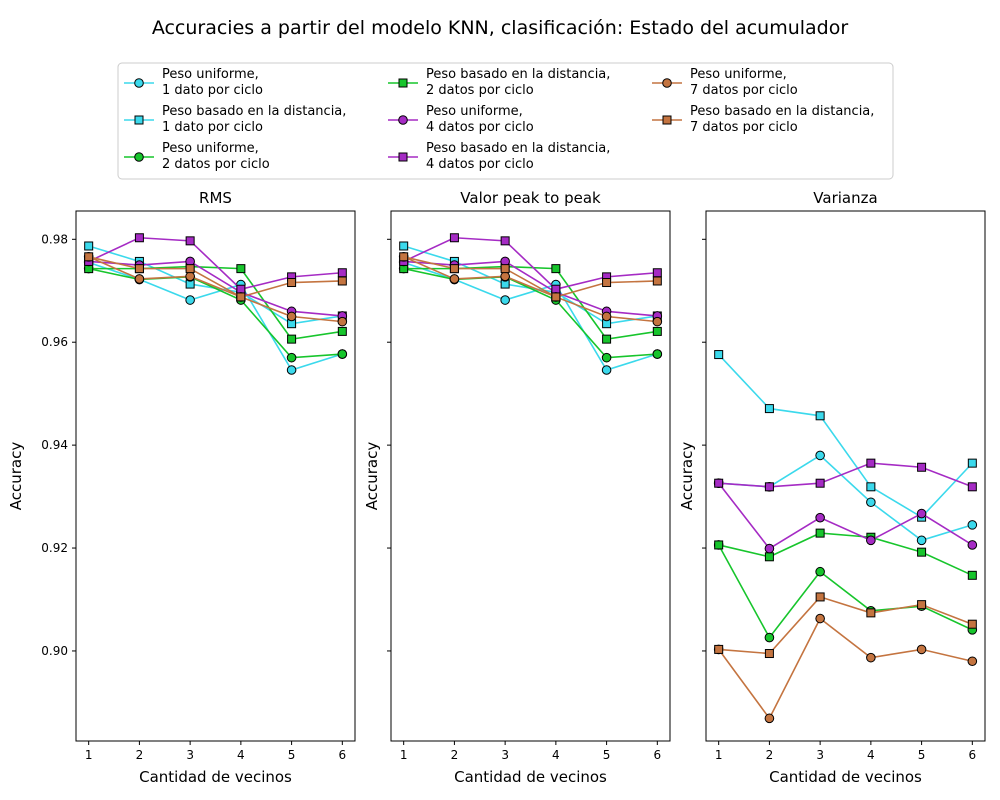 Image resolution: width=1000 pixels, height=800 pixels. I want to click on subplot-title: Varianza, so click(845, 198).